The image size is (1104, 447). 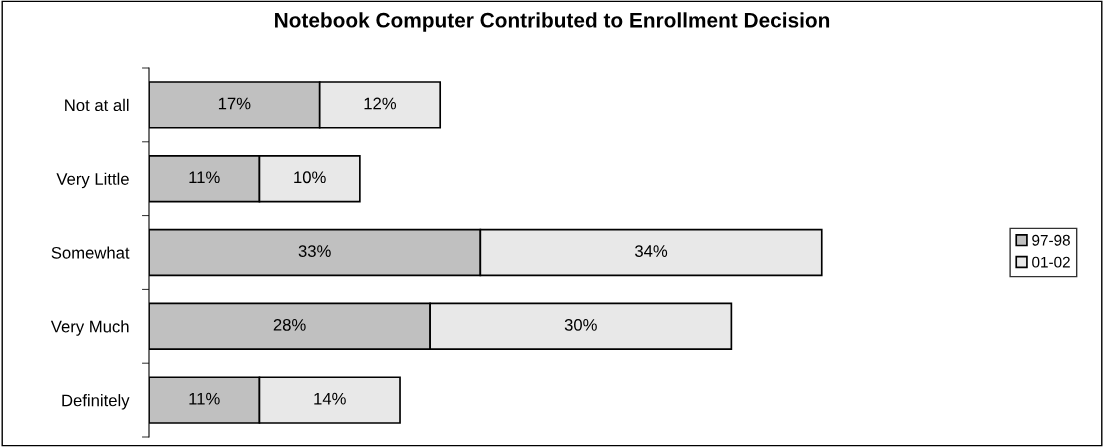 What do you see at coordinates (552, 22) in the screenshot?
I see `chart-title: Notebook Computer Contributed to Enrollment Decision` at bounding box center [552, 22].